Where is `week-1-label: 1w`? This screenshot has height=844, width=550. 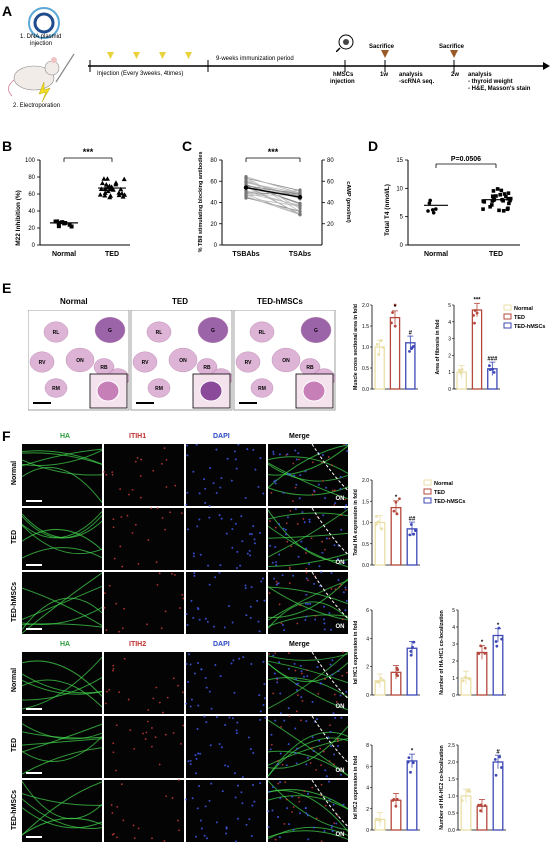 week-1-label: 1w is located at coordinates (384, 75).